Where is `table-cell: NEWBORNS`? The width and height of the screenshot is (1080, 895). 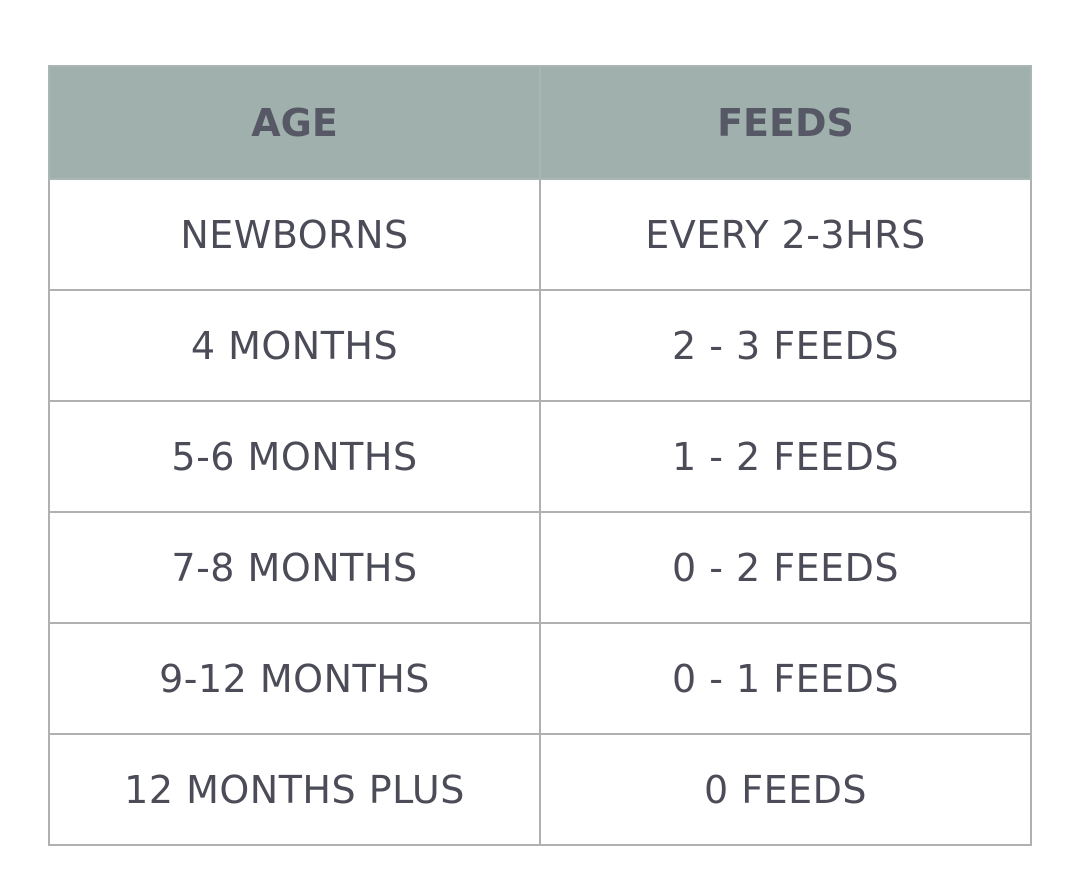
table-cell: NEWBORNS is located at coordinates (294, 234).